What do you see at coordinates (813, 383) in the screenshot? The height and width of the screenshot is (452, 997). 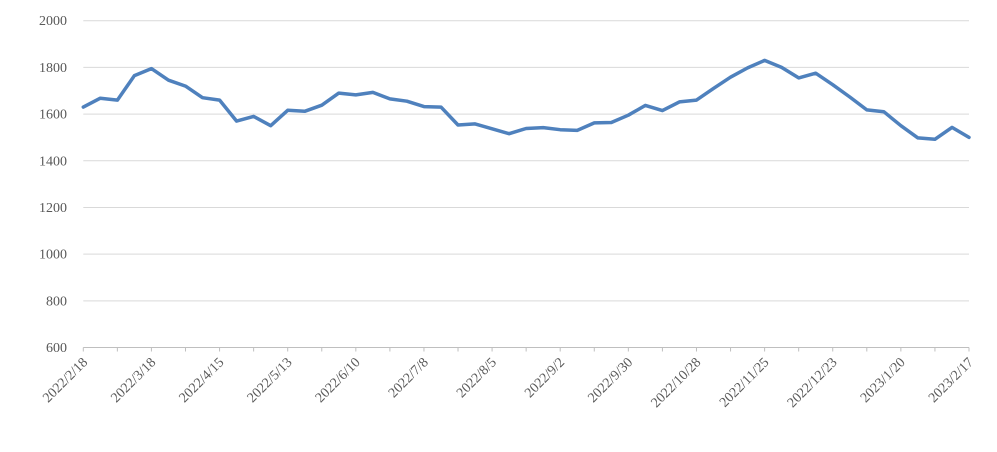 I see `x-axis-tick-label: 2022/12/23` at bounding box center [813, 383].